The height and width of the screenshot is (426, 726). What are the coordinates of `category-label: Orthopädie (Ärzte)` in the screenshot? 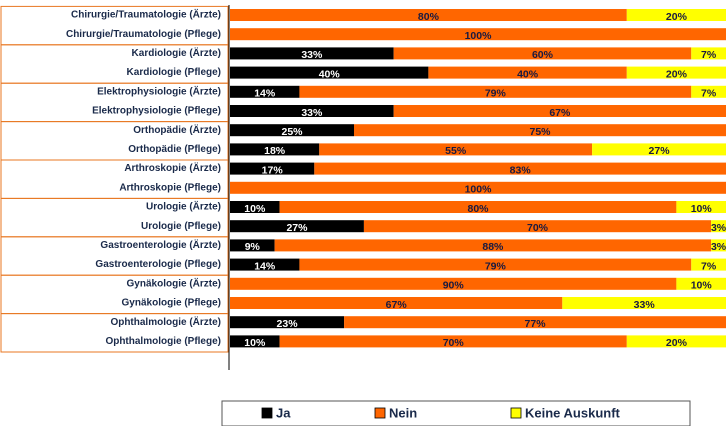 It's located at (177, 129).